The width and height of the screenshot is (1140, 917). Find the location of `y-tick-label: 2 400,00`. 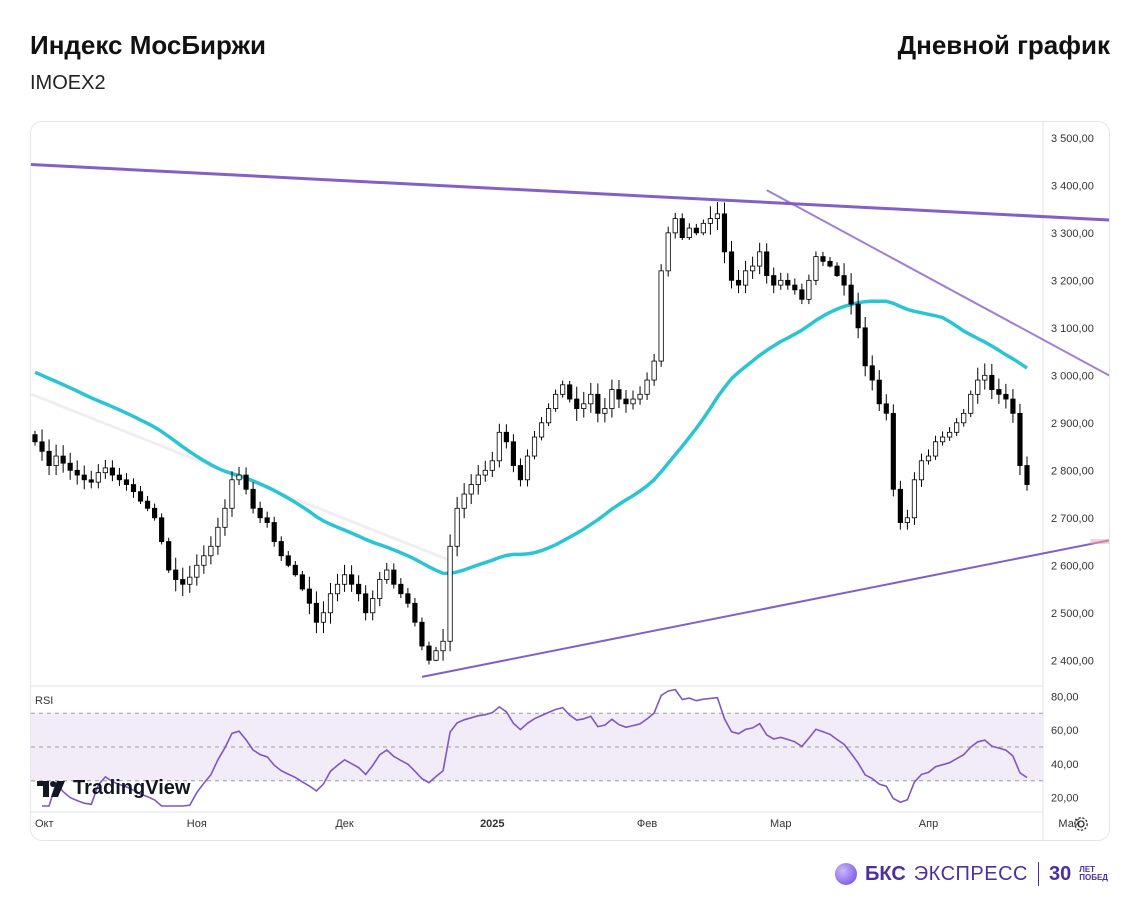

y-tick-label: 2 400,00 is located at coordinates (1072, 661).